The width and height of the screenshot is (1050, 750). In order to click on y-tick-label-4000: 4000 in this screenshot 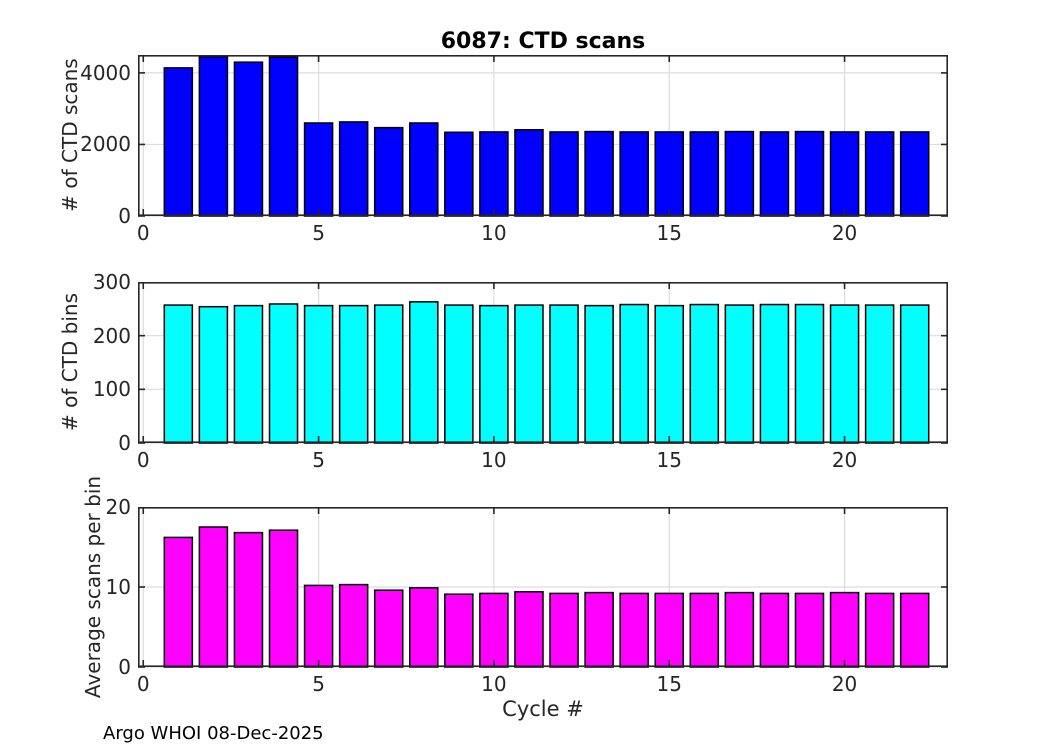, I will do `click(105, 72)`.